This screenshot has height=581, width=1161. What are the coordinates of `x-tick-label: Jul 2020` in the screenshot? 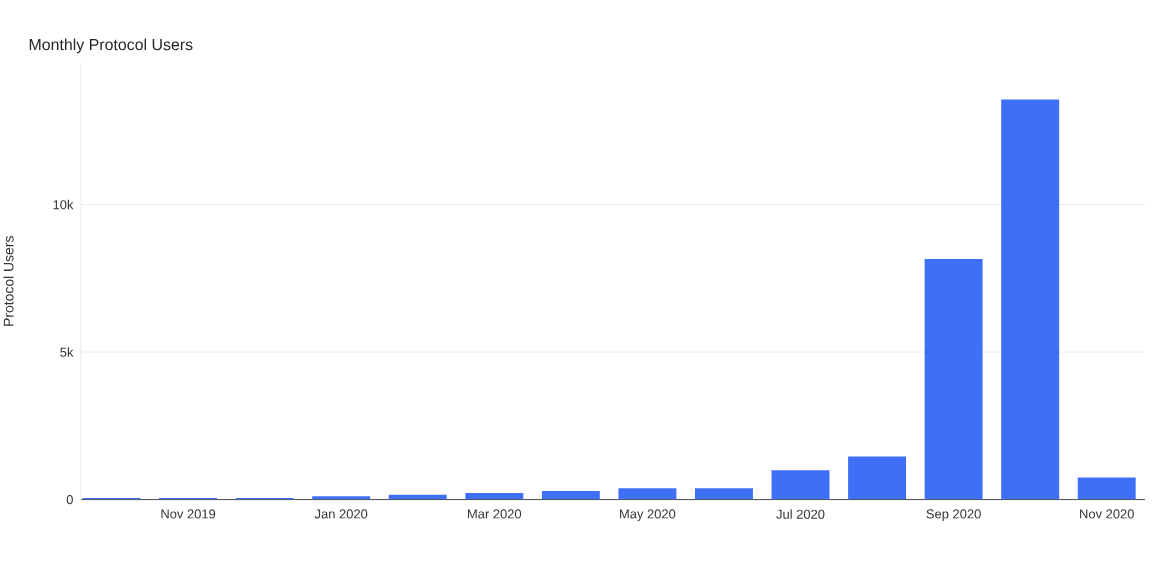 It's located at (800, 514).